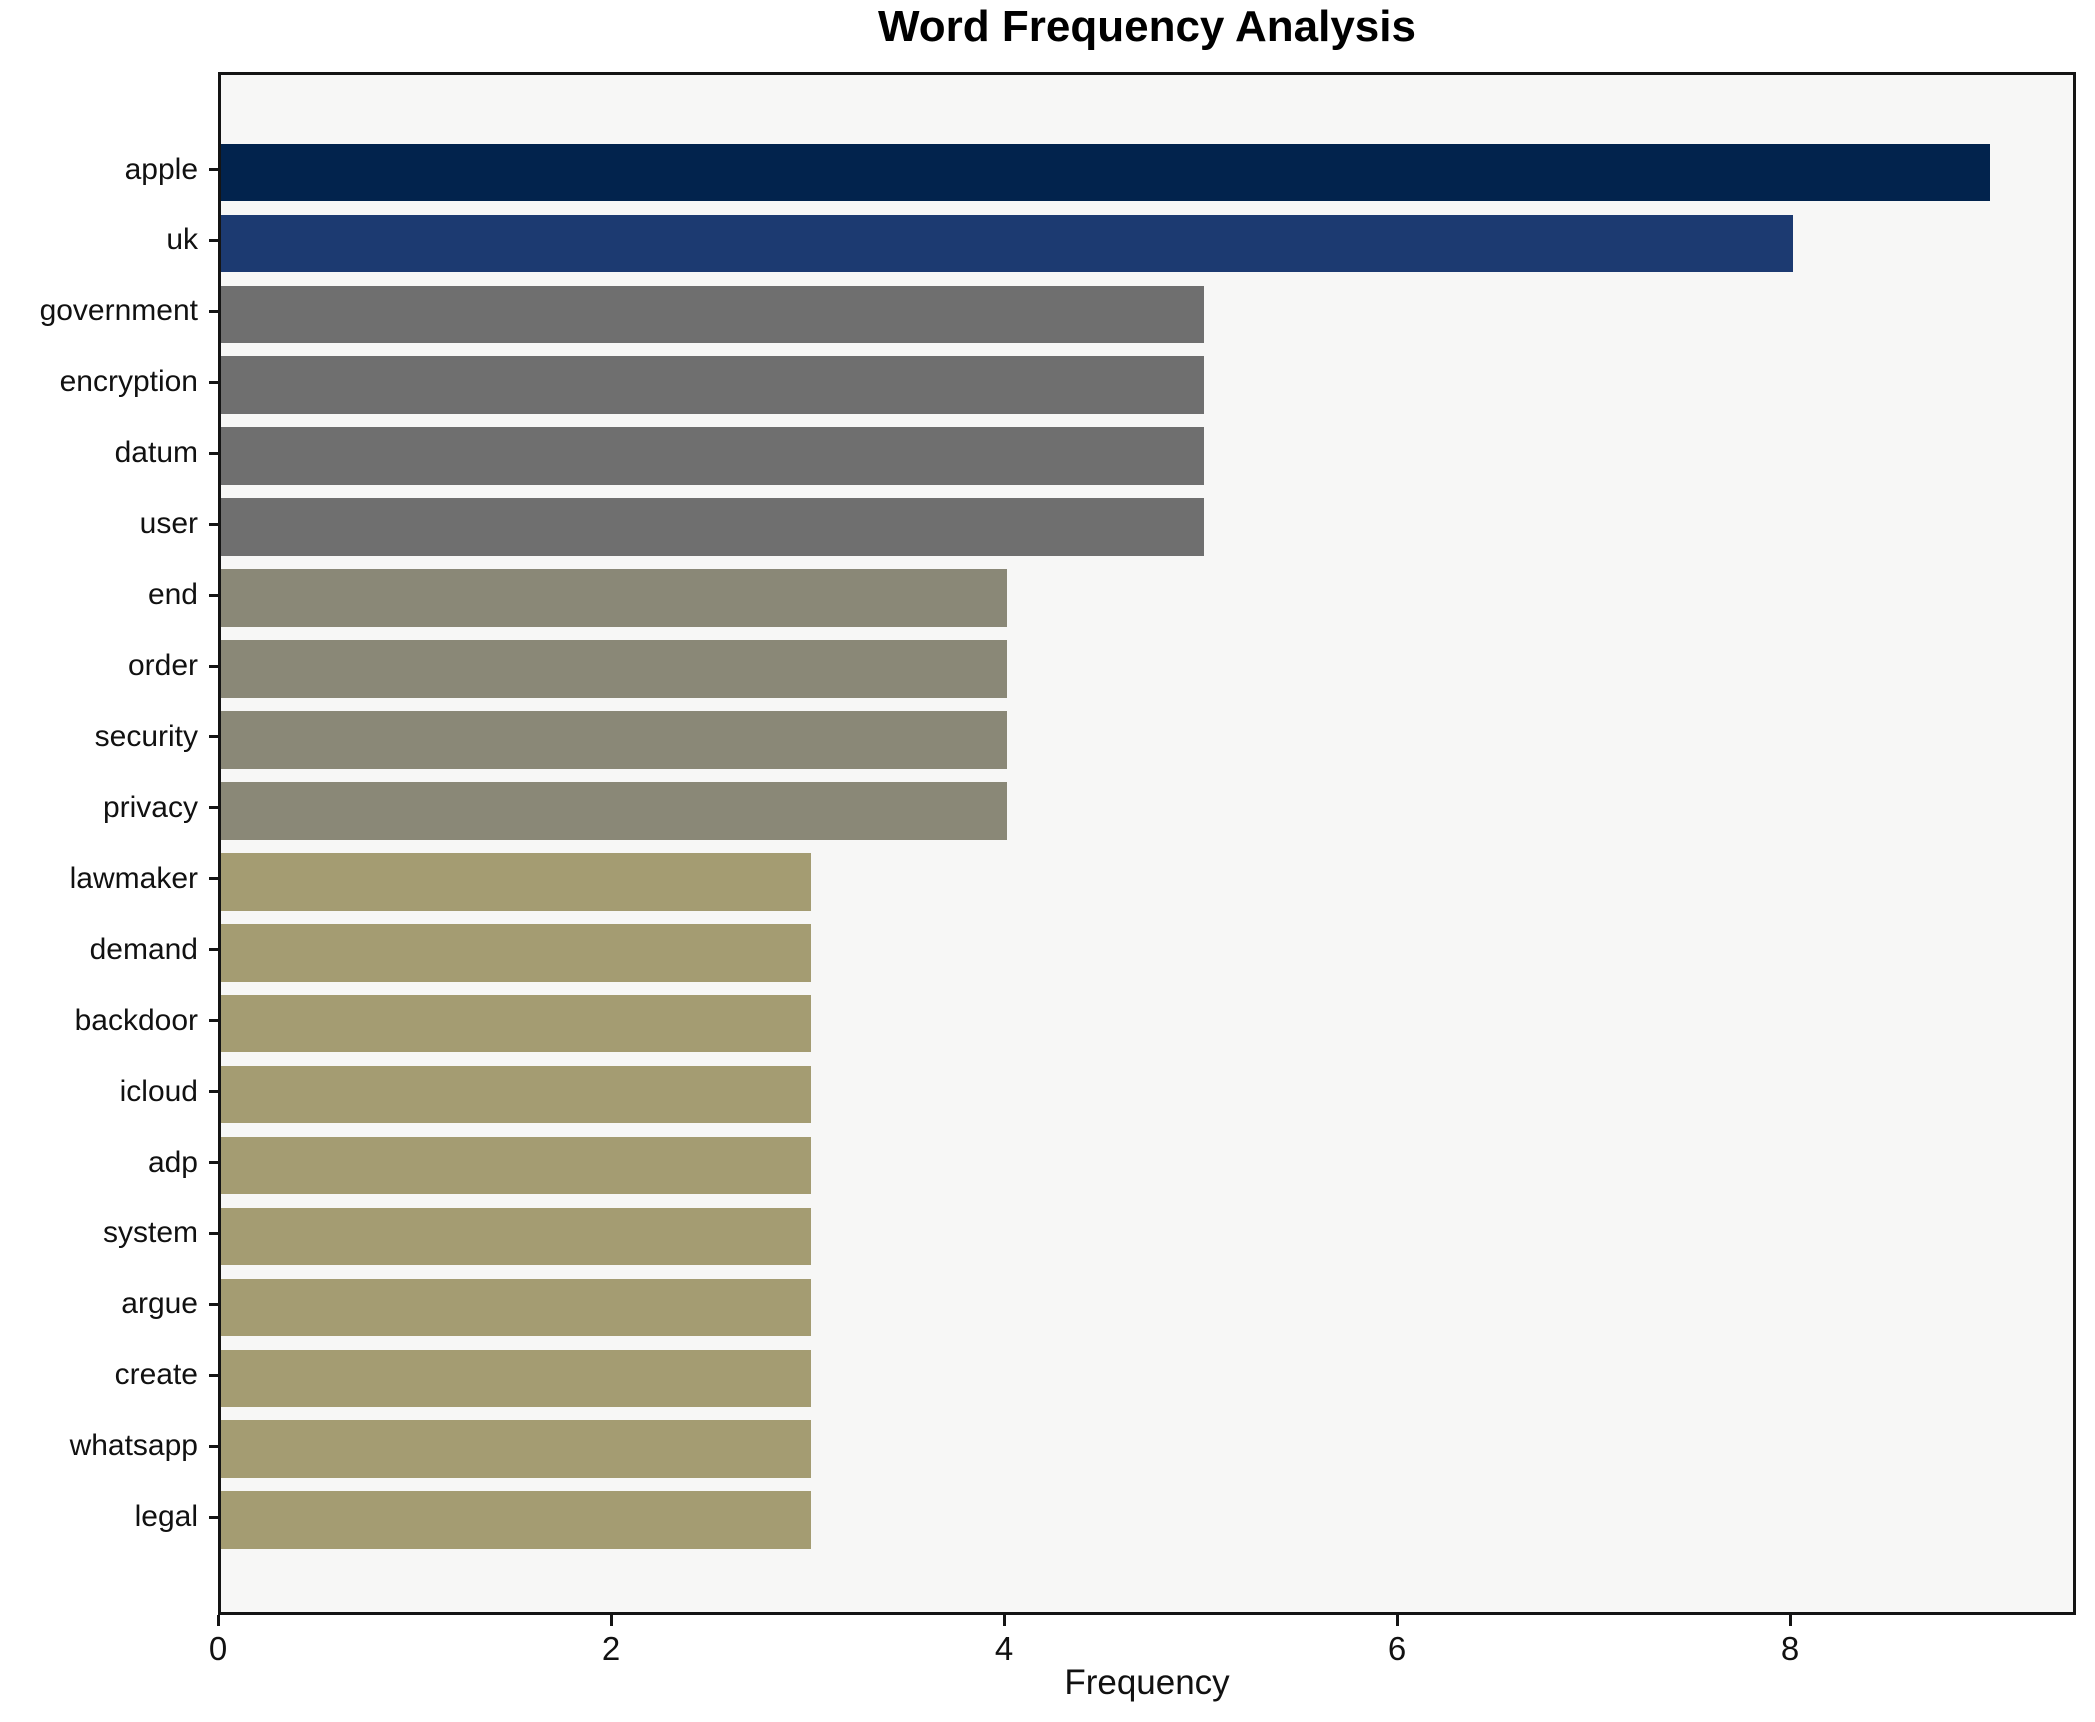 The width and height of the screenshot is (2095, 1722). Describe the element at coordinates (168, 524) in the screenshot. I see `y-tick-label-user: user` at that location.